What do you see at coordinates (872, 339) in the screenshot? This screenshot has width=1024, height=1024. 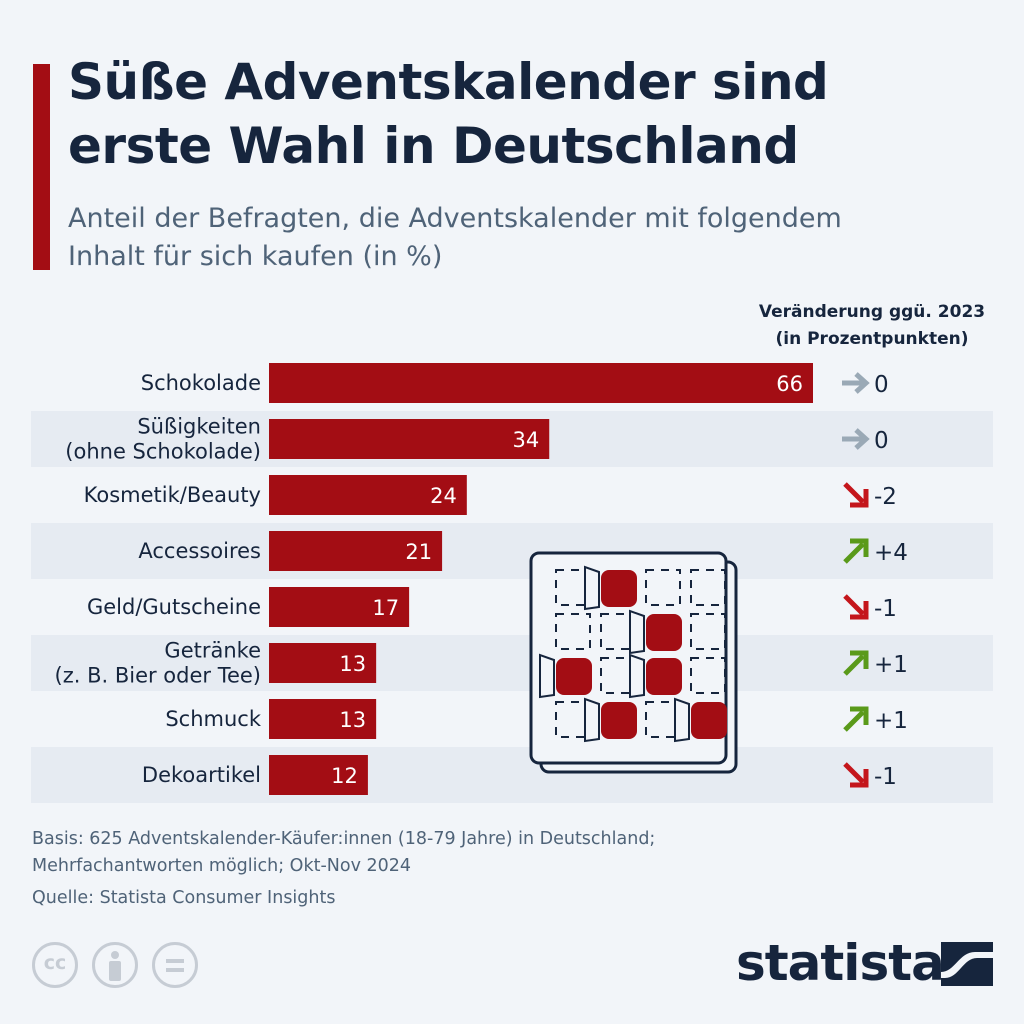 I see `change-header-line2: (in Prozentpunkten)` at bounding box center [872, 339].